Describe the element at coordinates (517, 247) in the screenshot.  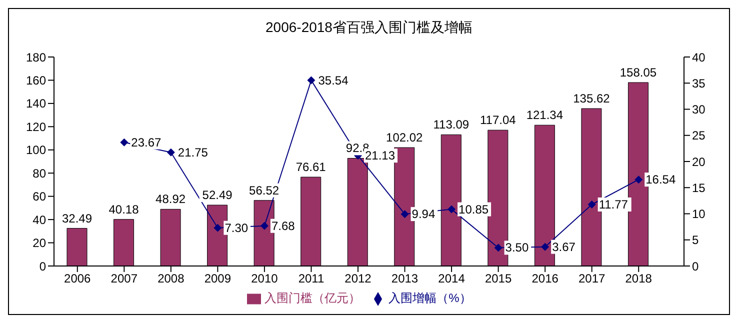
I see `data-label: 3.50` at that location.